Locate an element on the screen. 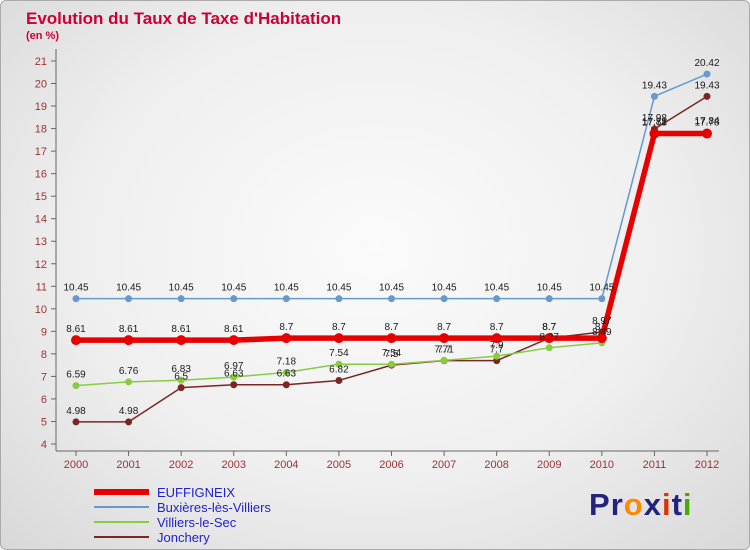 The height and width of the screenshot is (550, 750). logo-letter: t is located at coordinates (677, 504).